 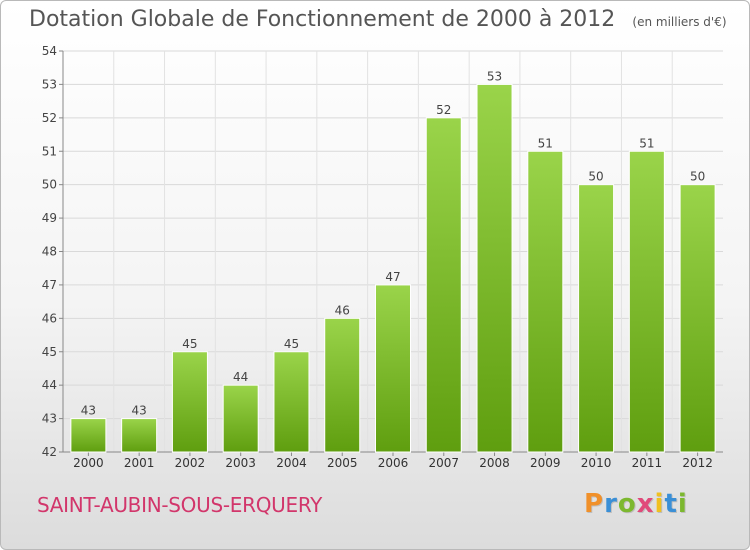 I want to click on value-label-2003: 44, so click(x=240, y=377).